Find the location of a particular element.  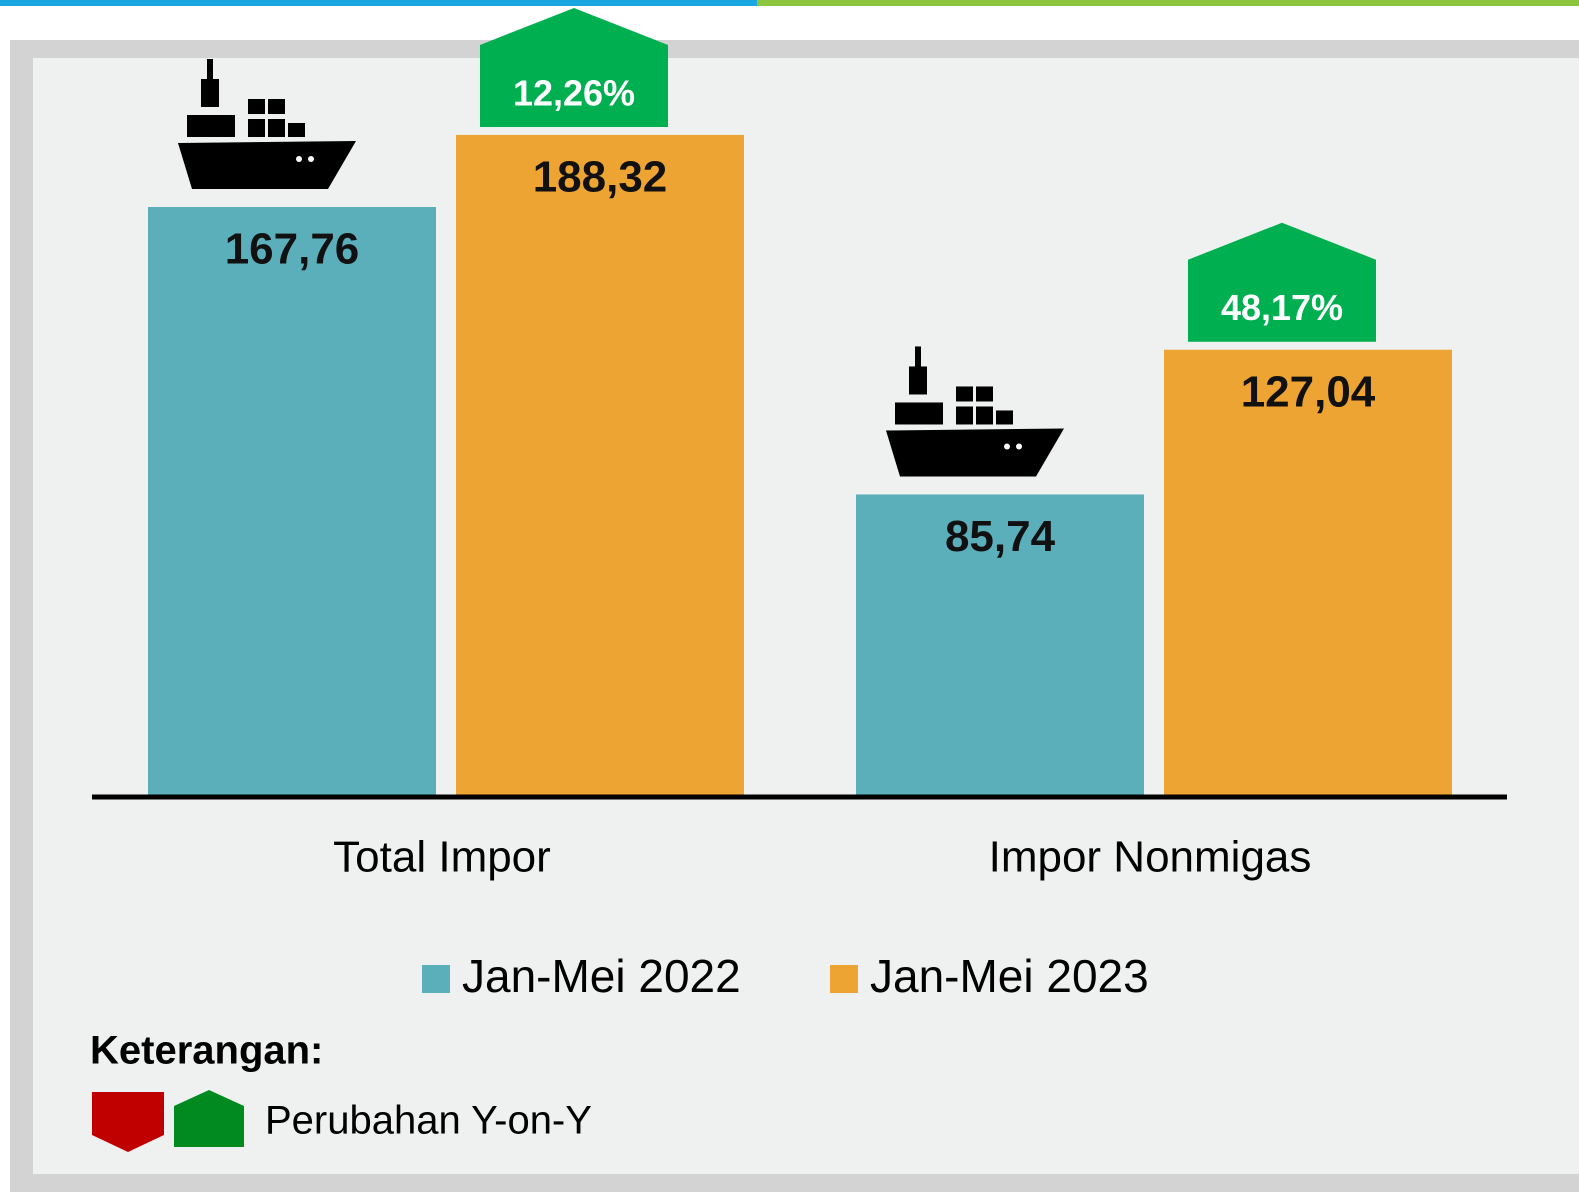

value-label: 85,74 is located at coordinates (1000, 536).